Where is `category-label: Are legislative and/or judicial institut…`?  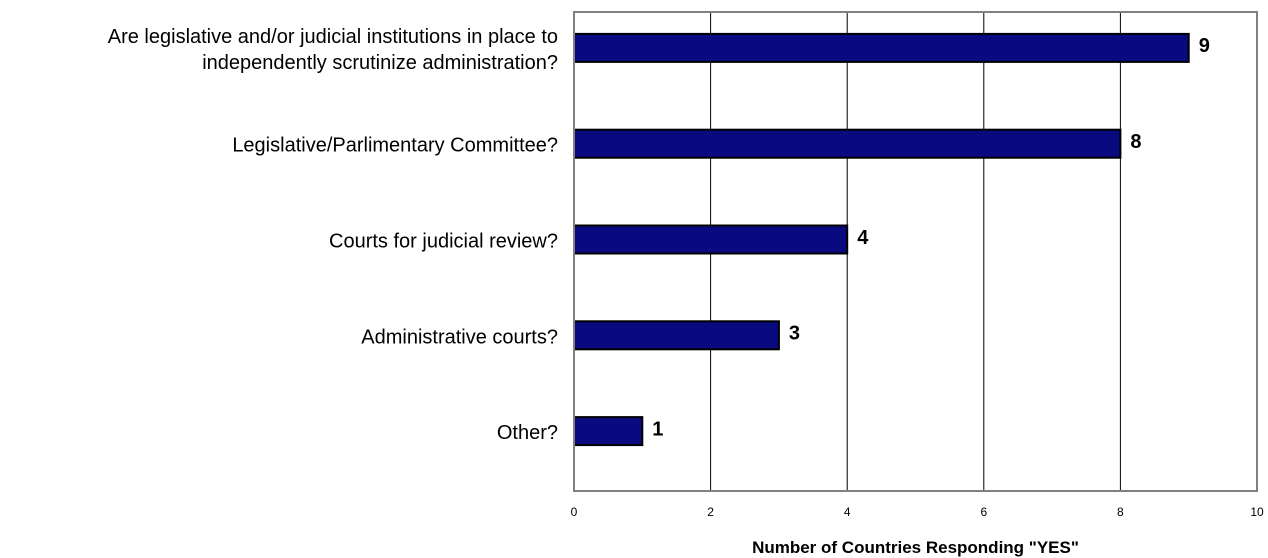
category-label: Are legislative and/or judicial institut… is located at coordinates (333, 50).